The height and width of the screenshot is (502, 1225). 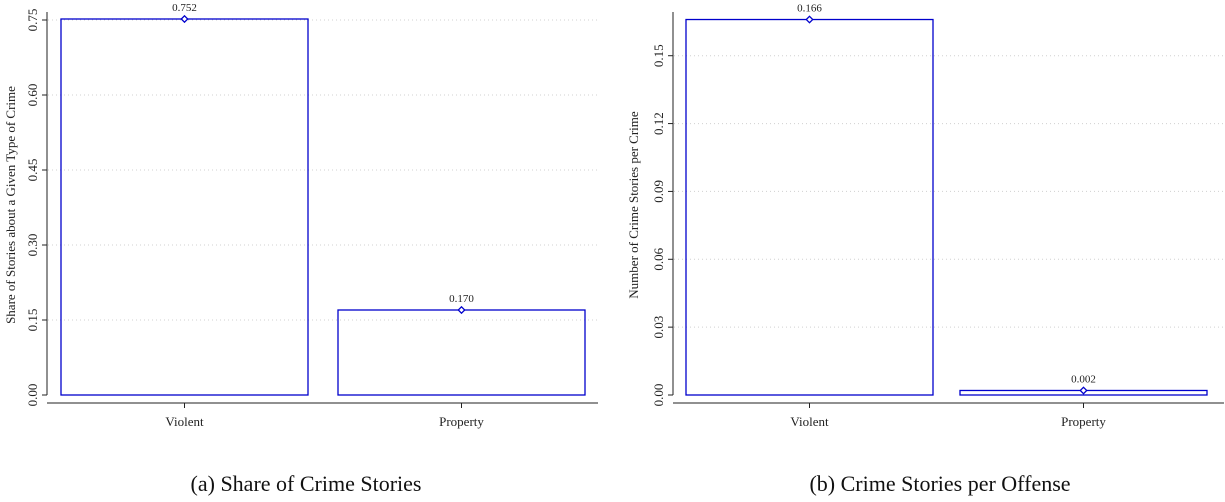 I want to click on y-tick-label: 0.60, so click(x=32, y=95).